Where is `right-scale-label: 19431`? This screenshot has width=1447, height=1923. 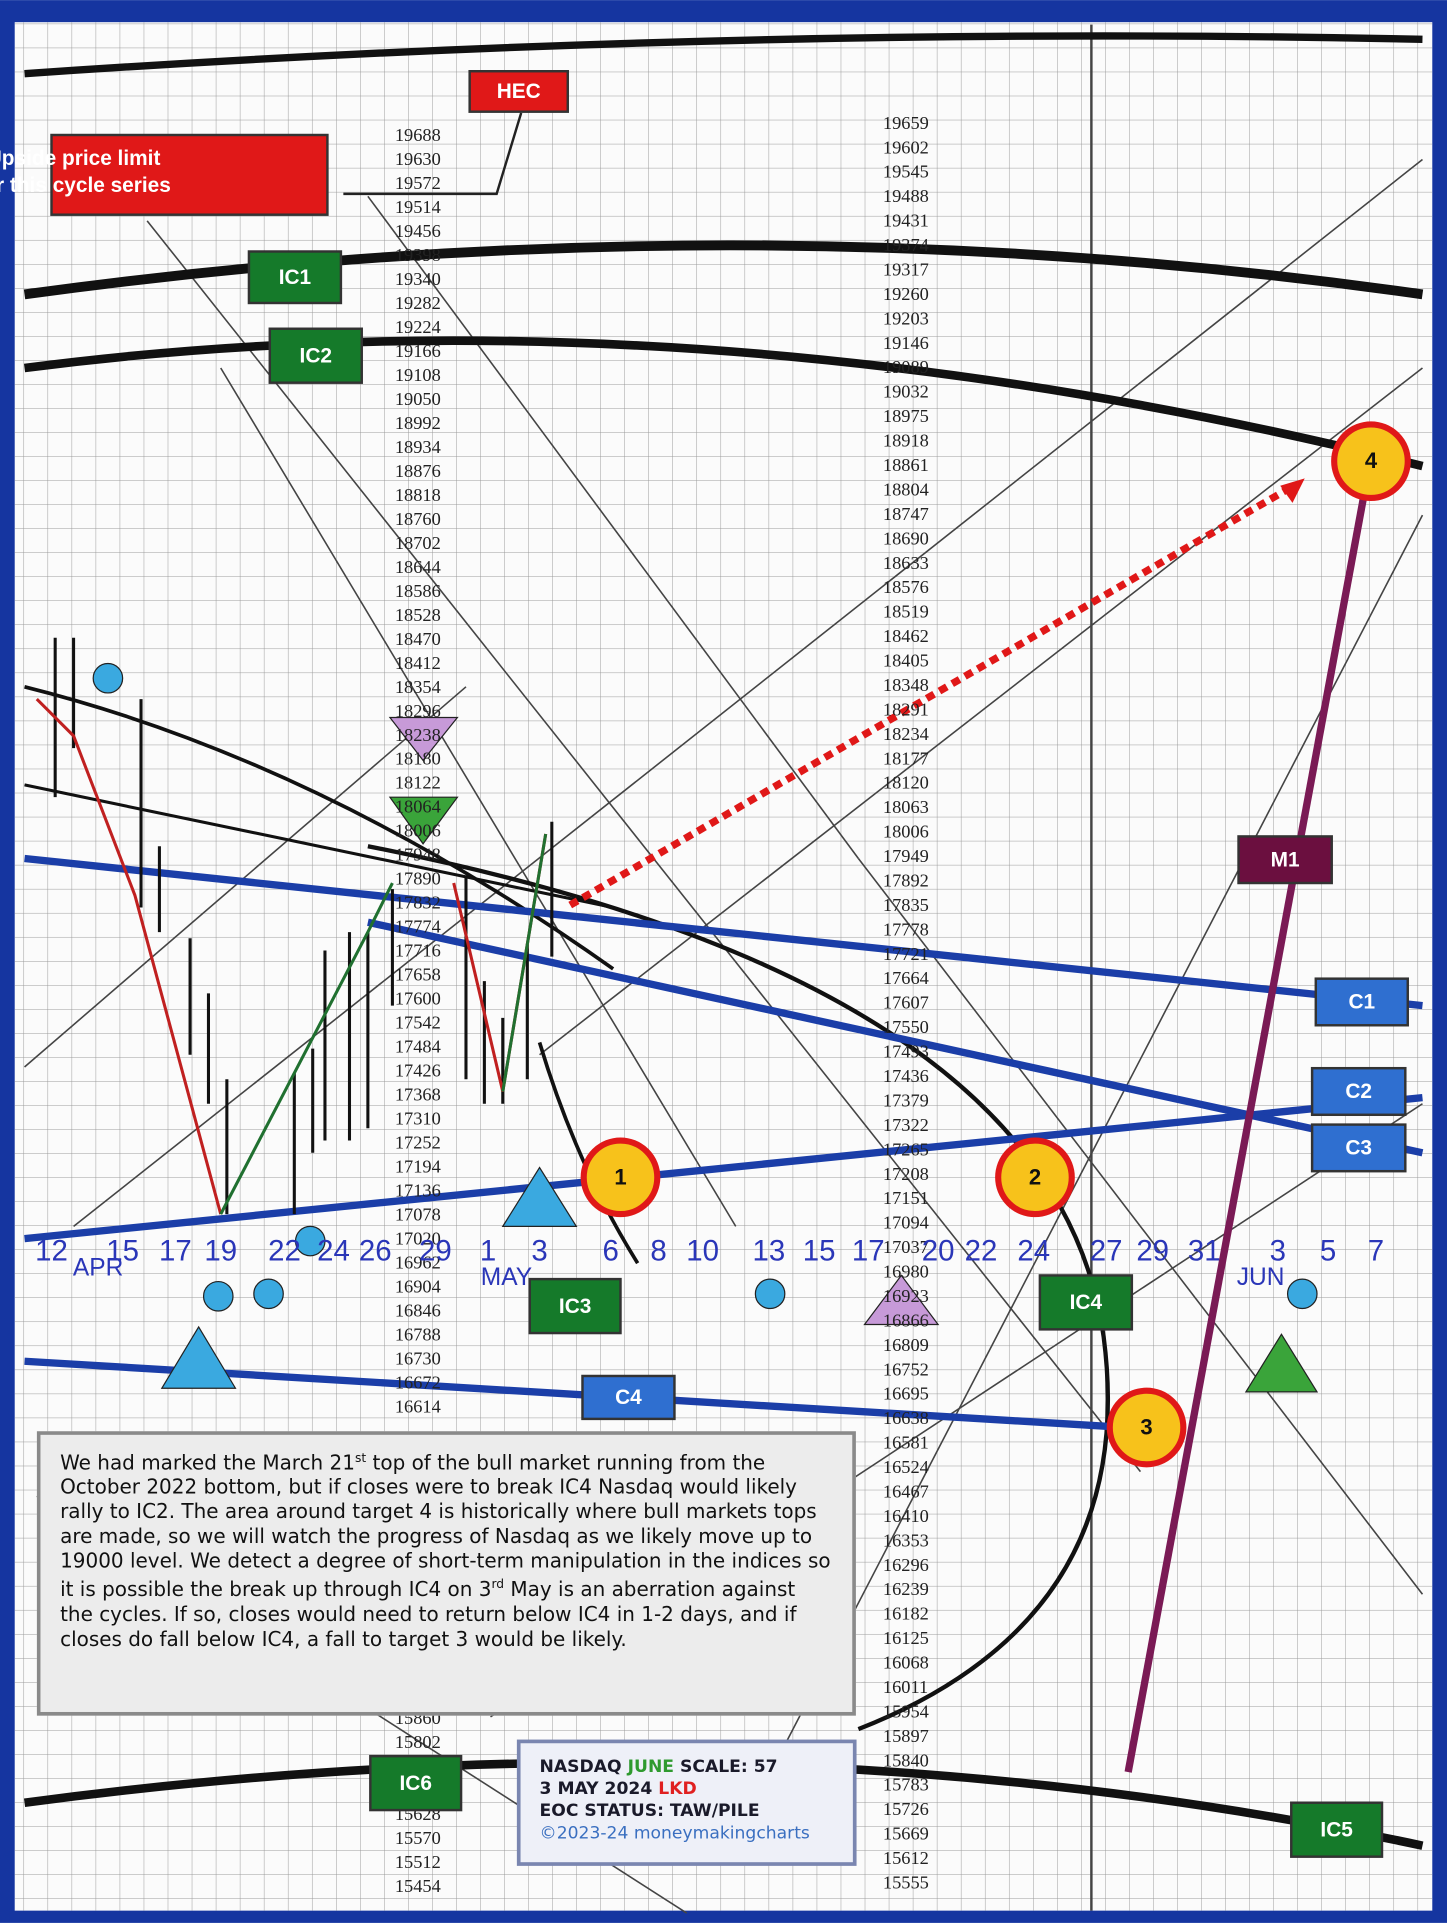 right-scale-label: 19431 is located at coordinates (906, 221).